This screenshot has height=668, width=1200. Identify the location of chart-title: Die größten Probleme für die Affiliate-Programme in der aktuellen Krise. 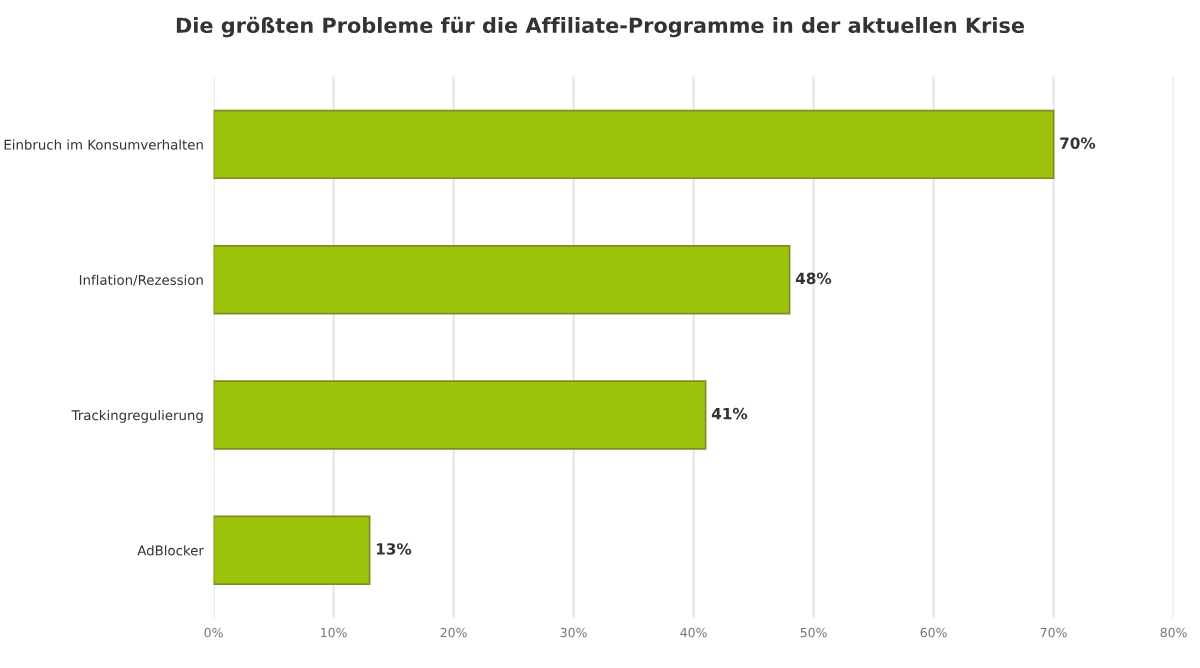
(600, 27).